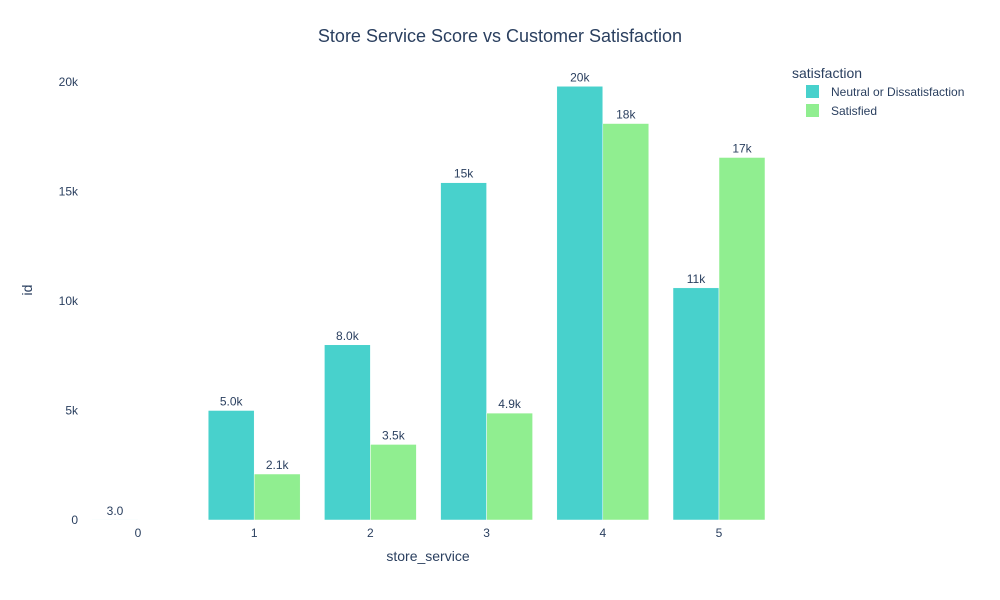  Describe the element at coordinates (812, 110) in the screenshot. I see `legend-swatch-satisfied` at that location.